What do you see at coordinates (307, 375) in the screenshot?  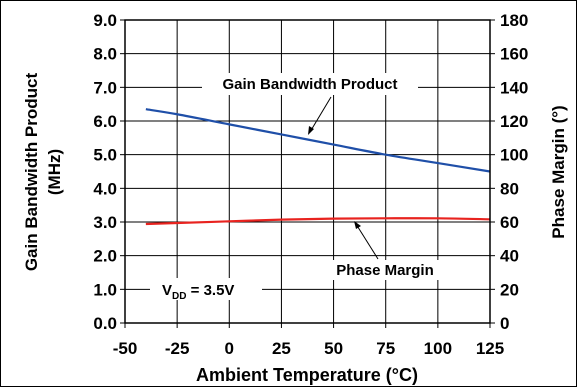 I see `x-axis-title: Ambient Temperature (°C)` at bounding box center [307, 375].